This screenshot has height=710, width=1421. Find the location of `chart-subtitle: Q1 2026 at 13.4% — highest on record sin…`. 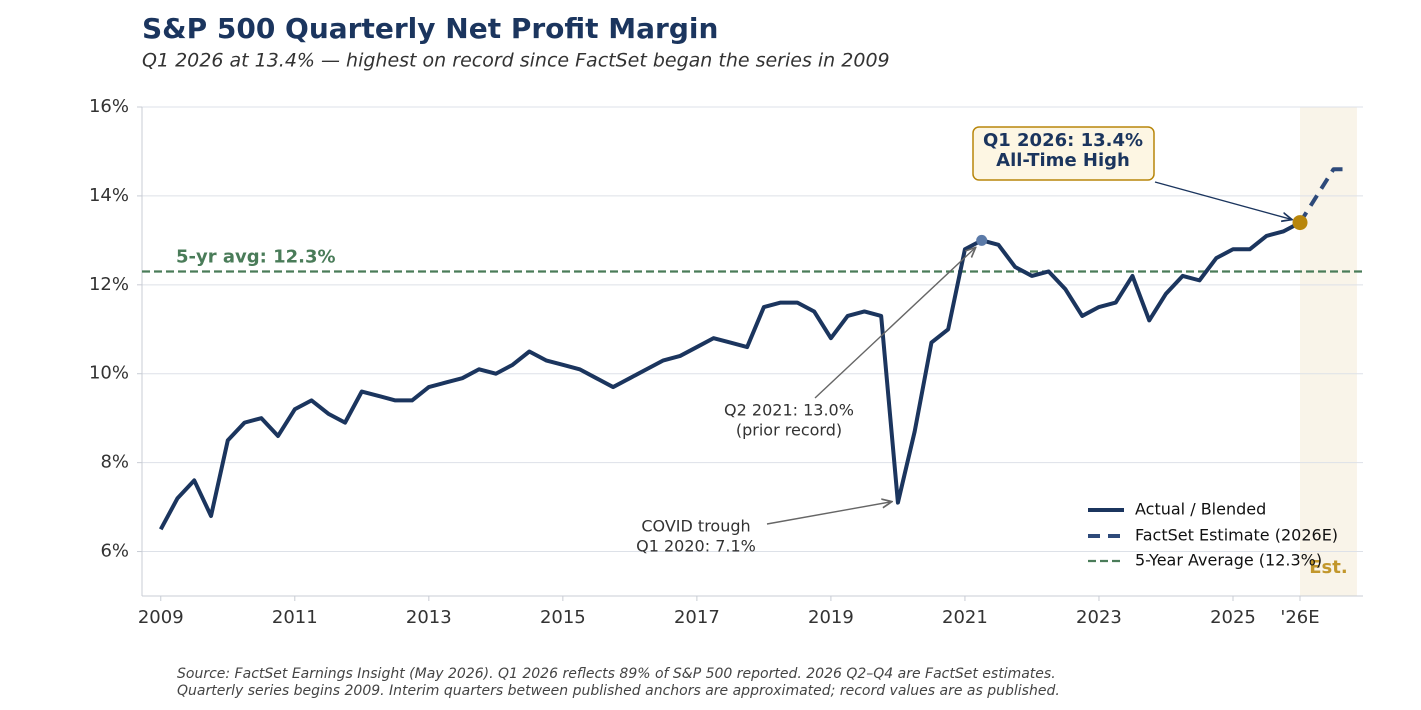

chart-subtitle: Q1 2026 at 13.4% — highest on record sin… is located at coordinates (516, 61).